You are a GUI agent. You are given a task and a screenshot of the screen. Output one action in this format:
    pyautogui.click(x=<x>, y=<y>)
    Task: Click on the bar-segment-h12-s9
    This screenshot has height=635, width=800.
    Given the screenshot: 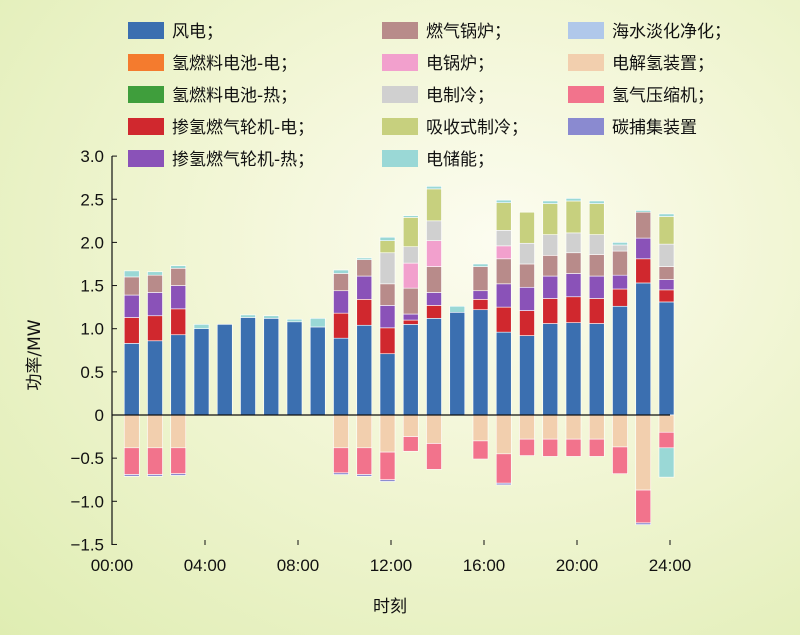 What is the action you would take?
    pyautogui.click(x=387, y=238)
    